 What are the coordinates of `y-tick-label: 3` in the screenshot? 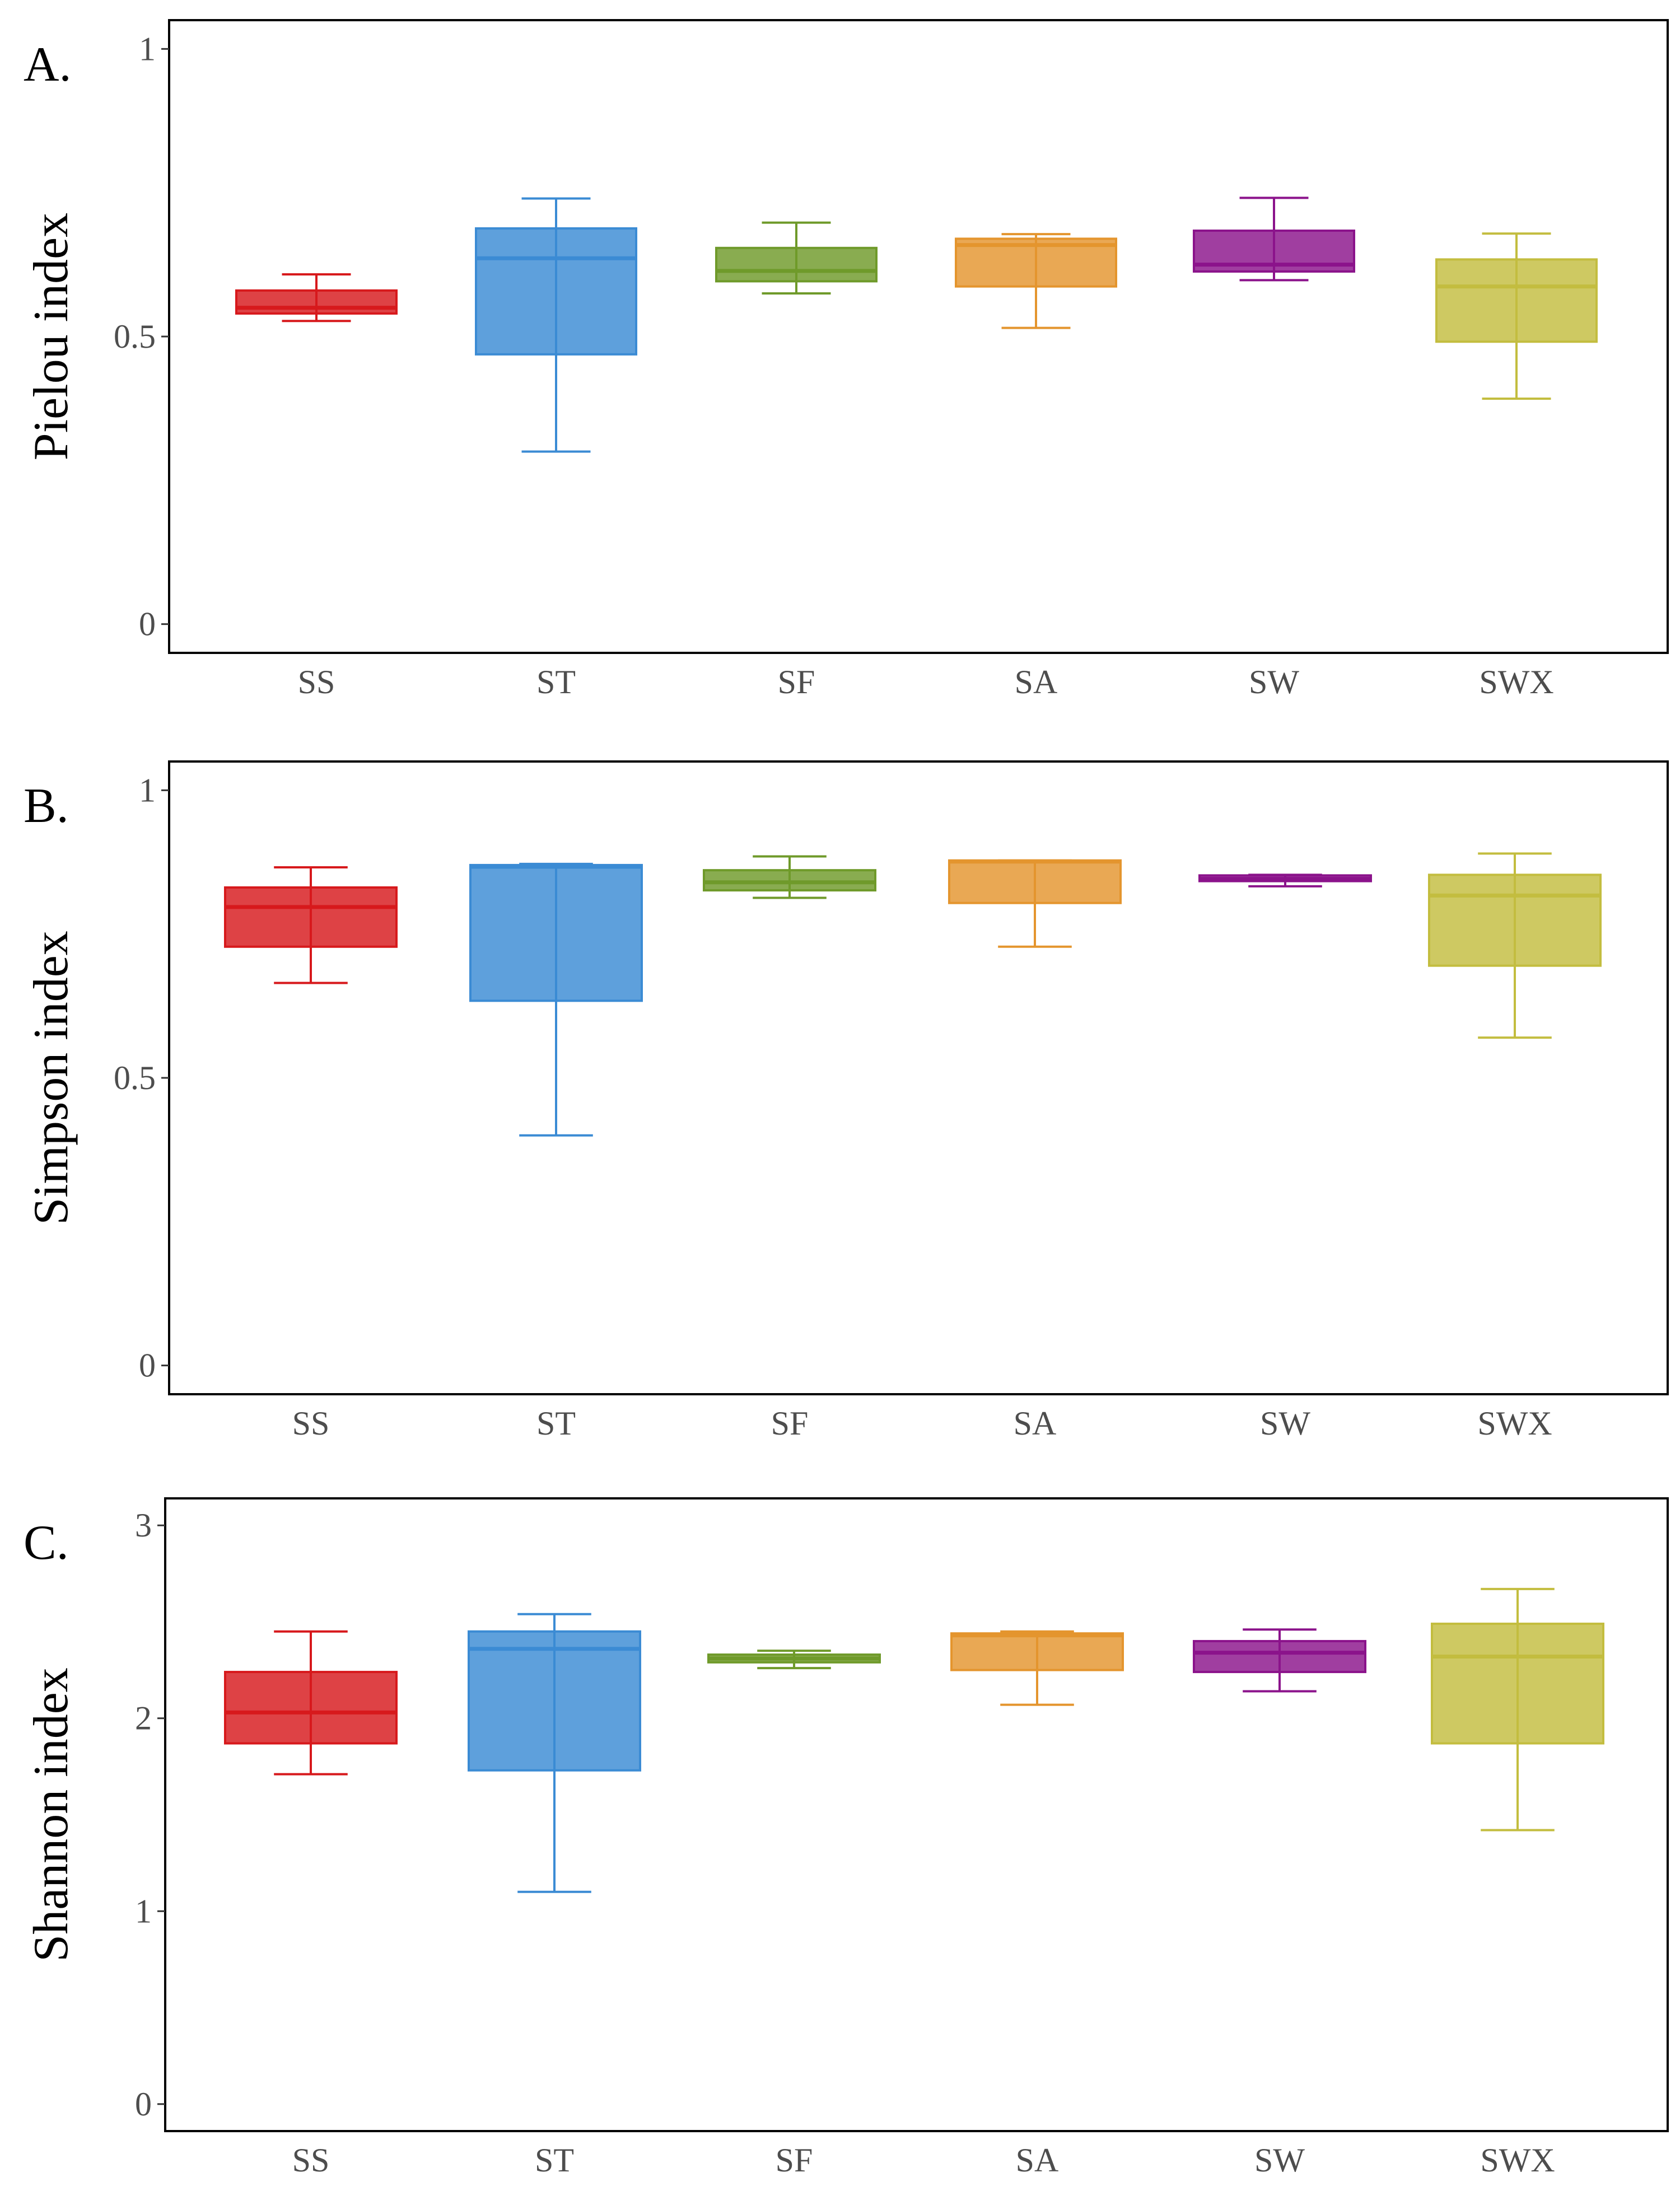 It's located at (143, 1526).